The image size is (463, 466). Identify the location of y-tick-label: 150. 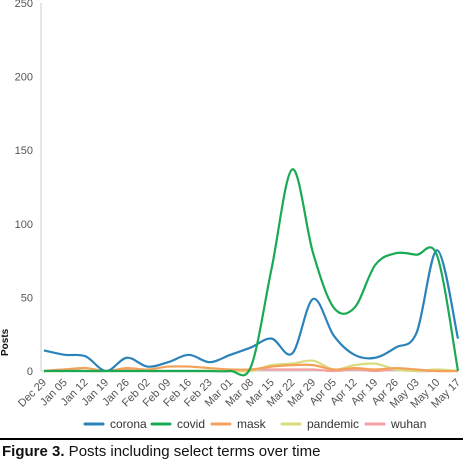
(24, 151).